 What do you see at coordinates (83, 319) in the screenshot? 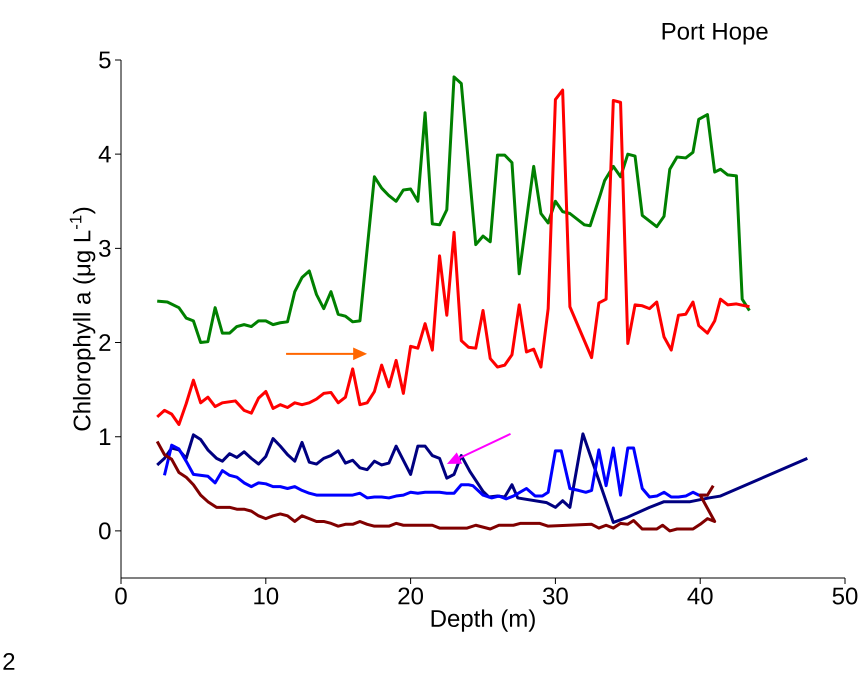
I see `y-axis-title: Chlorophyll a (μg L$^{-1}$)` at bounding box center [83, 319].